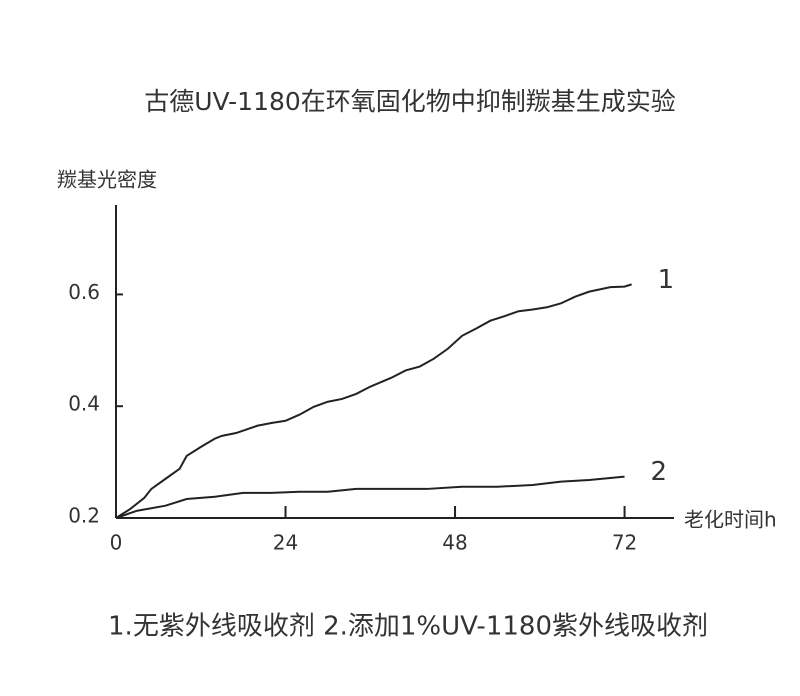  Describe the element at coordinates (624, 543) in the screenshot. I see `x-tick-label: 72` at that location.